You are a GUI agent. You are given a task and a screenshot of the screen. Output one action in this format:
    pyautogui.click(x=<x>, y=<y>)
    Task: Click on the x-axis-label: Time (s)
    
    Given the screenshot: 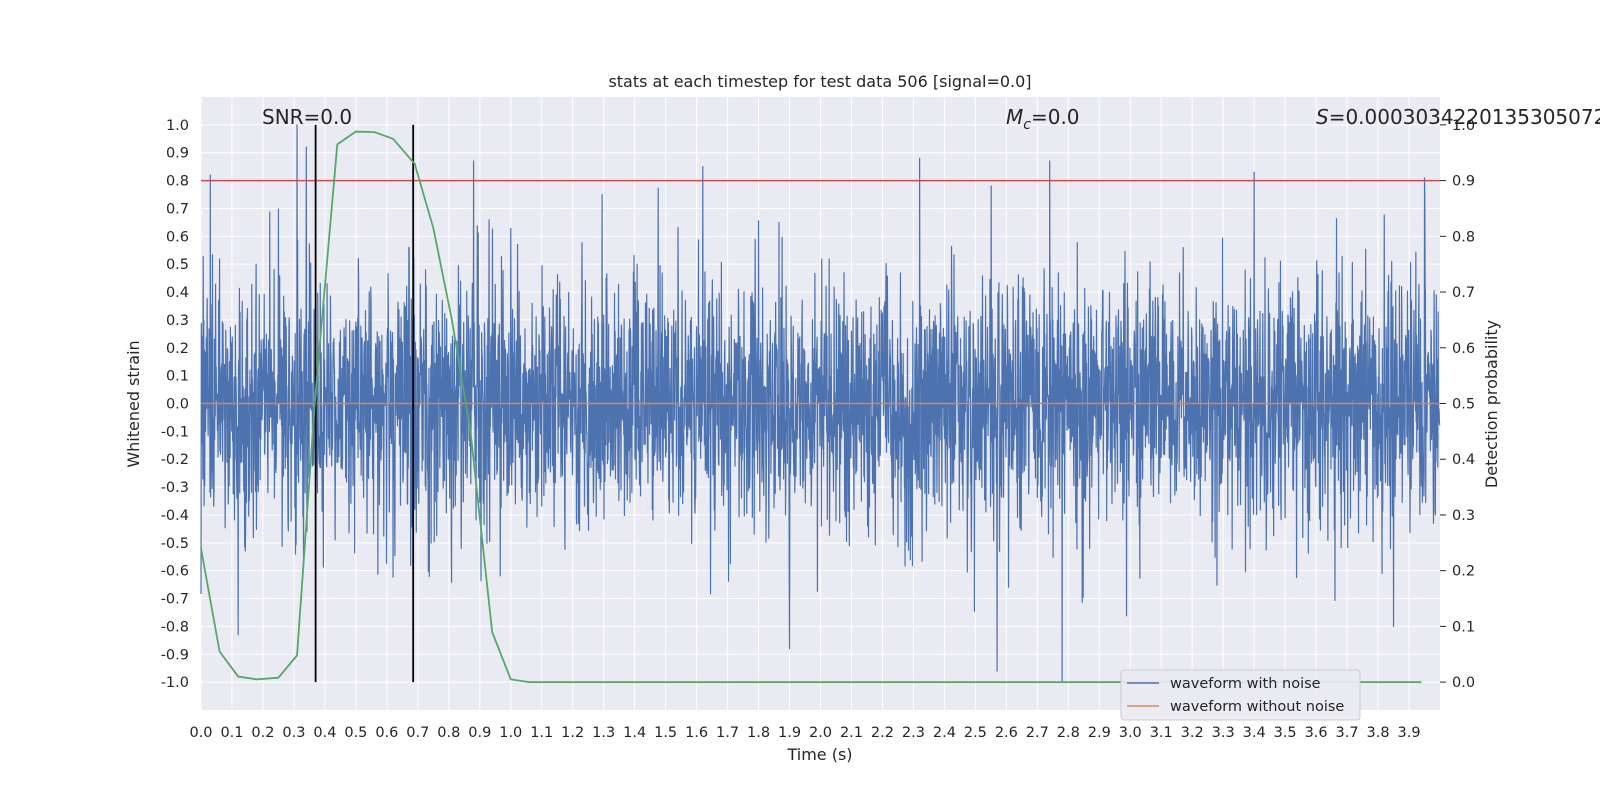 What is the action you would take?
    pyautogui.click(x=819, y=754)
    